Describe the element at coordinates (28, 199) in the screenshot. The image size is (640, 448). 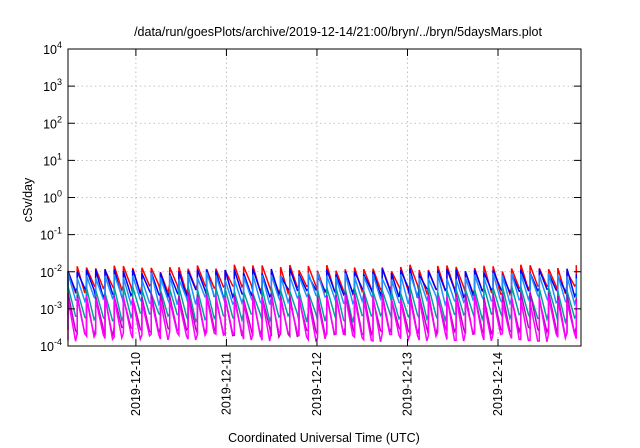
I see `y-axis-label: cSv/day` at that location.